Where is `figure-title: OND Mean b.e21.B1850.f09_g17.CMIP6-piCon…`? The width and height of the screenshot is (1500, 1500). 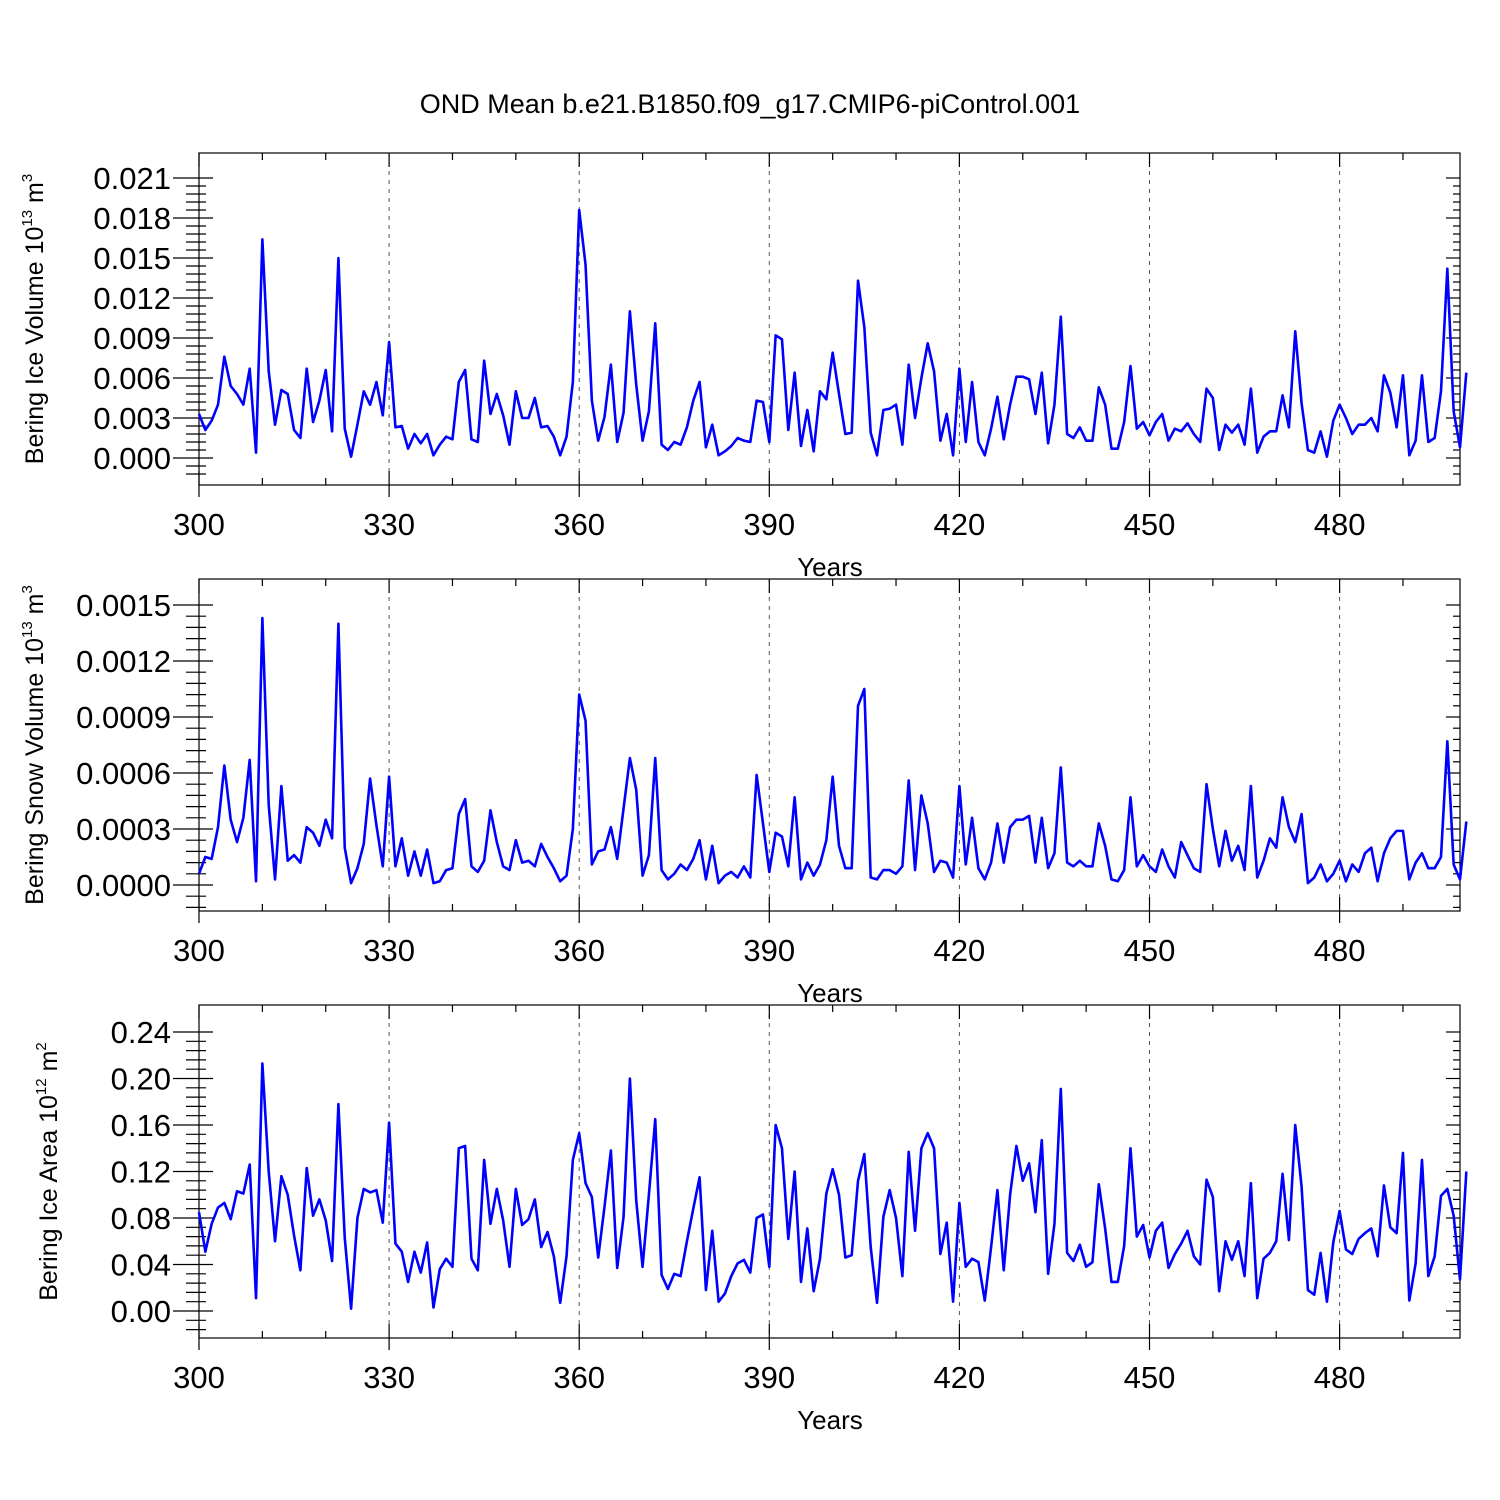
figure-title: OND Mean b.e21.B1850.f09_g17.CMIP6-piCon… is located at coordinates (750, 104).